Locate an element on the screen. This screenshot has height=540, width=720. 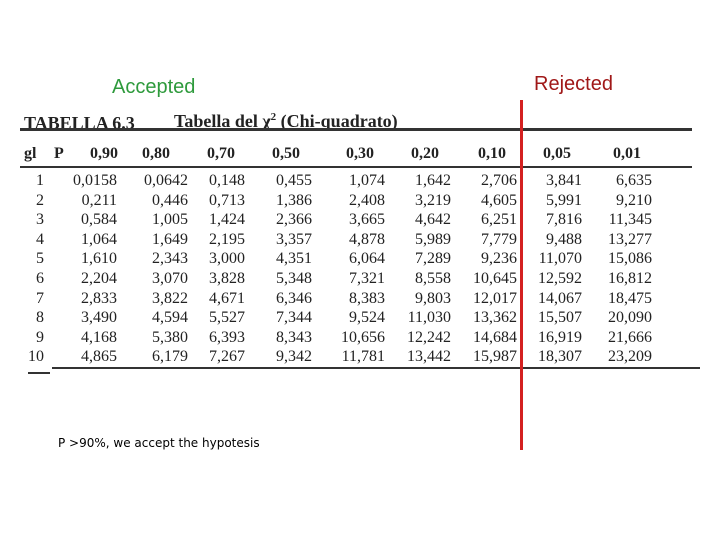
table-cell: 1,005 is located at coordinates (170, 220).